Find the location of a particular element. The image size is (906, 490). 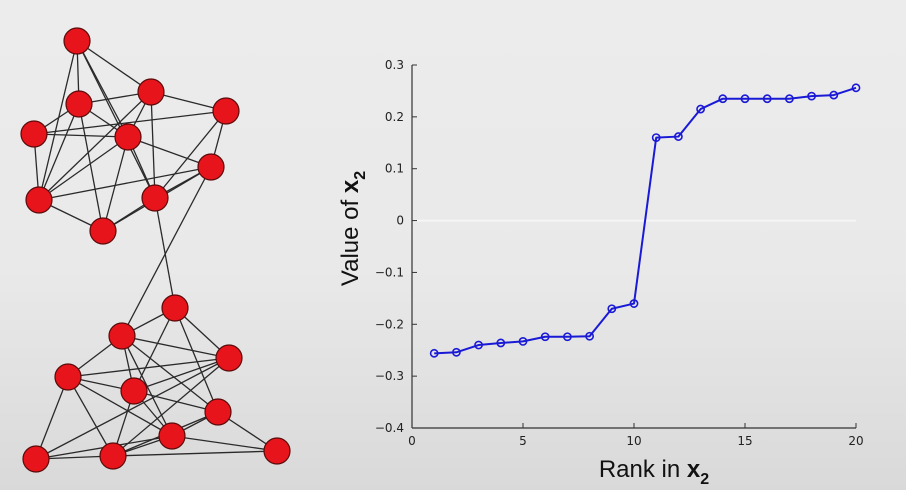

x-axis-label-text: Rank in is located at coordinates (643, 469).